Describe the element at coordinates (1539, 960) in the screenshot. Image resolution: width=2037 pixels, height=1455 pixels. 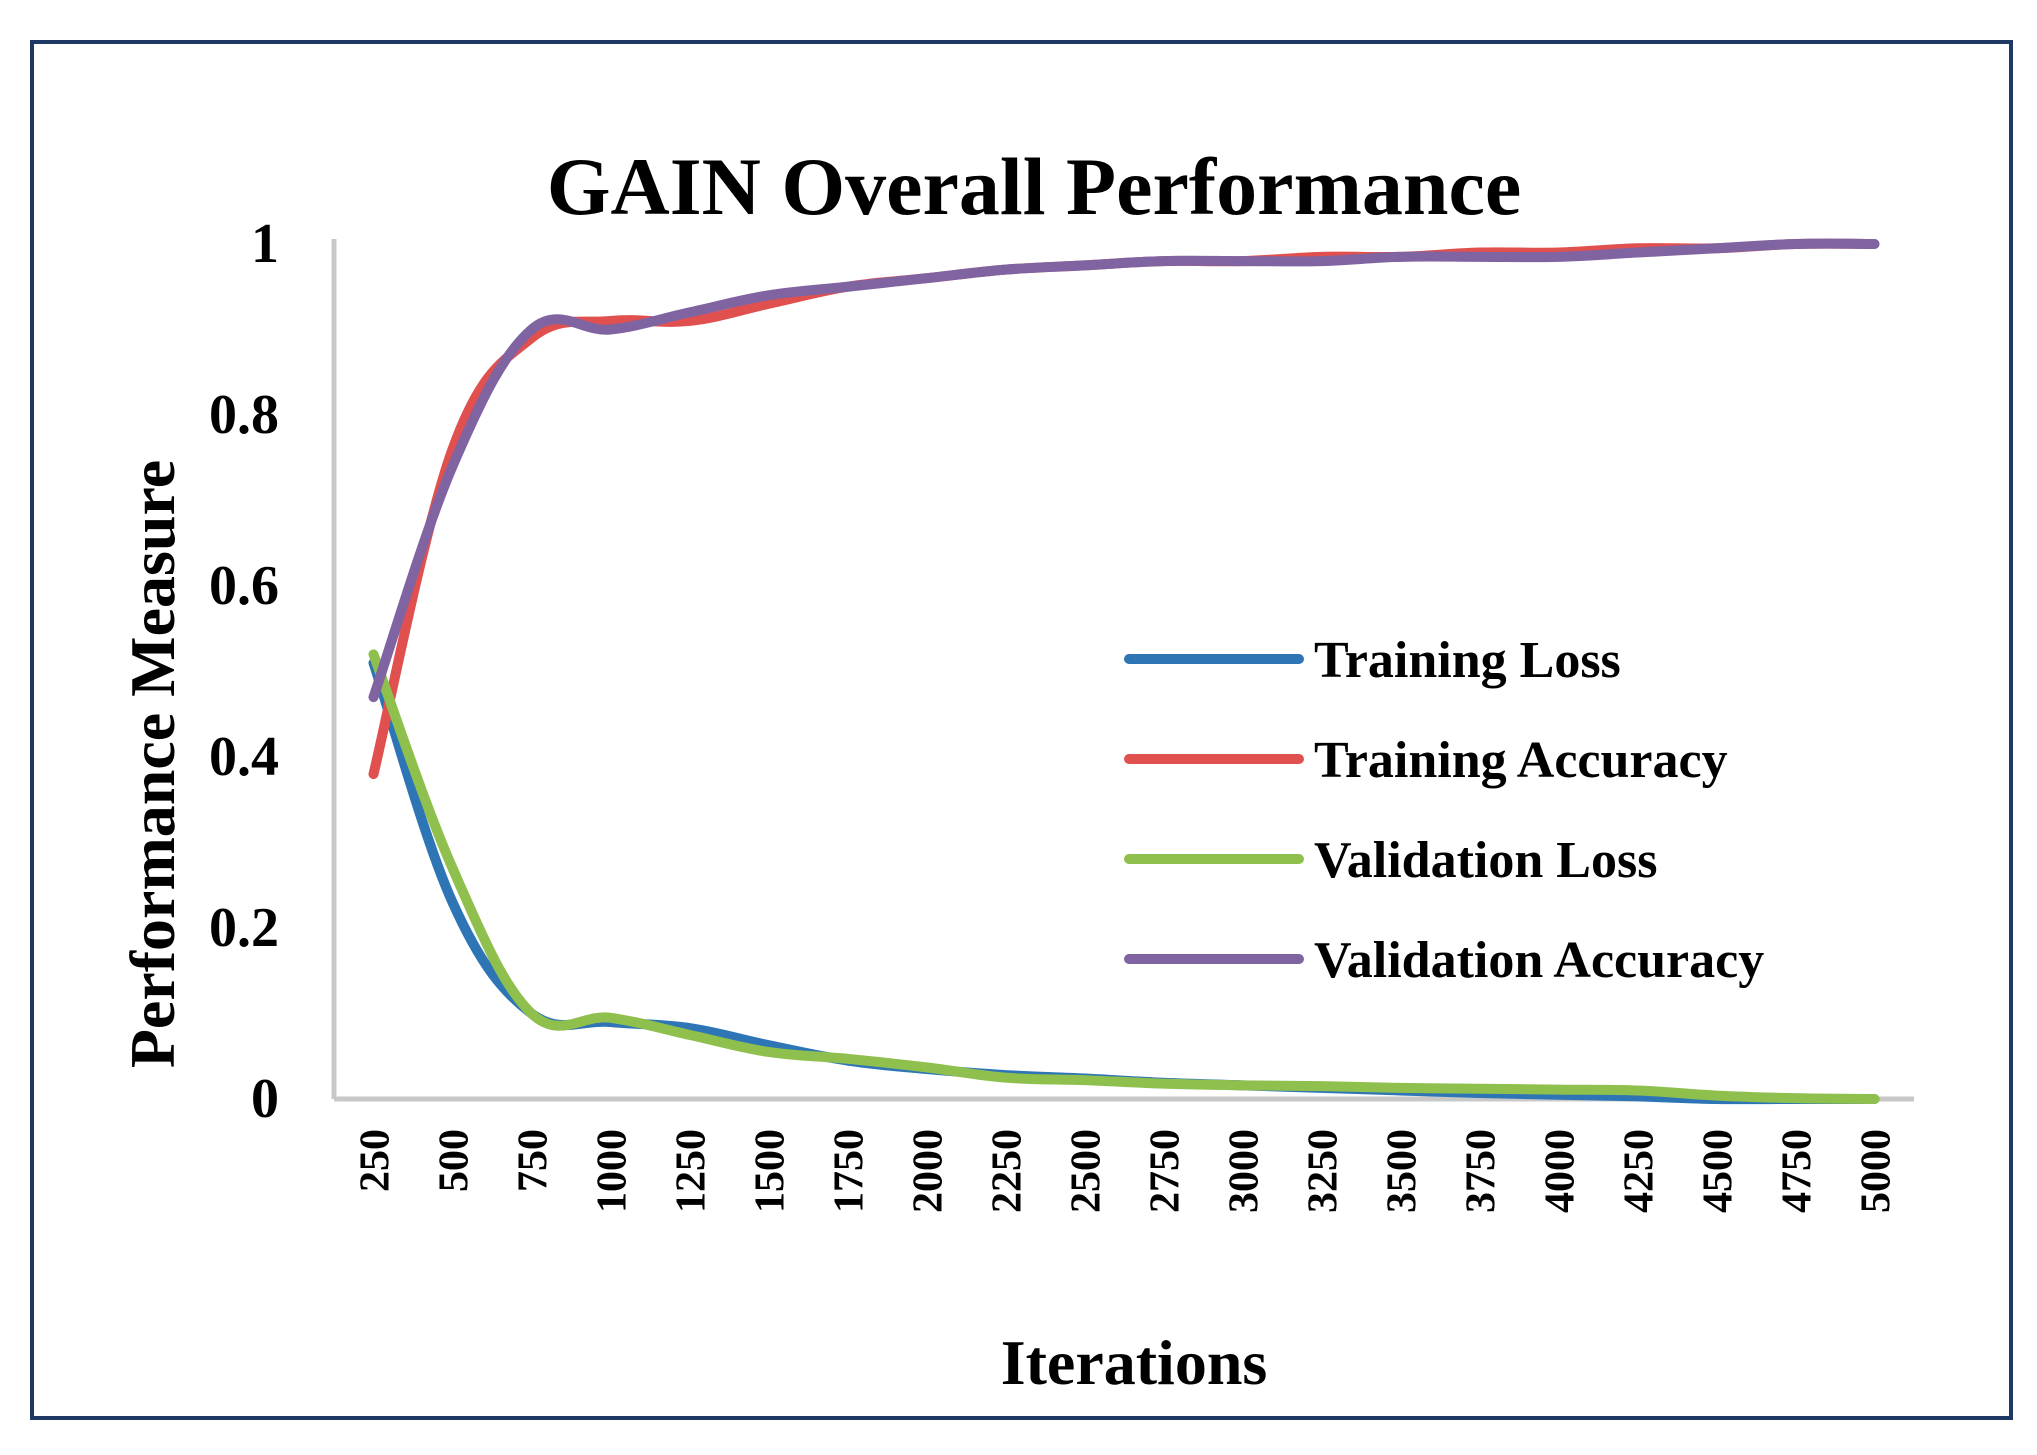
I see `legend-label-validation-accuracy: Validation Accuracy` at that location.